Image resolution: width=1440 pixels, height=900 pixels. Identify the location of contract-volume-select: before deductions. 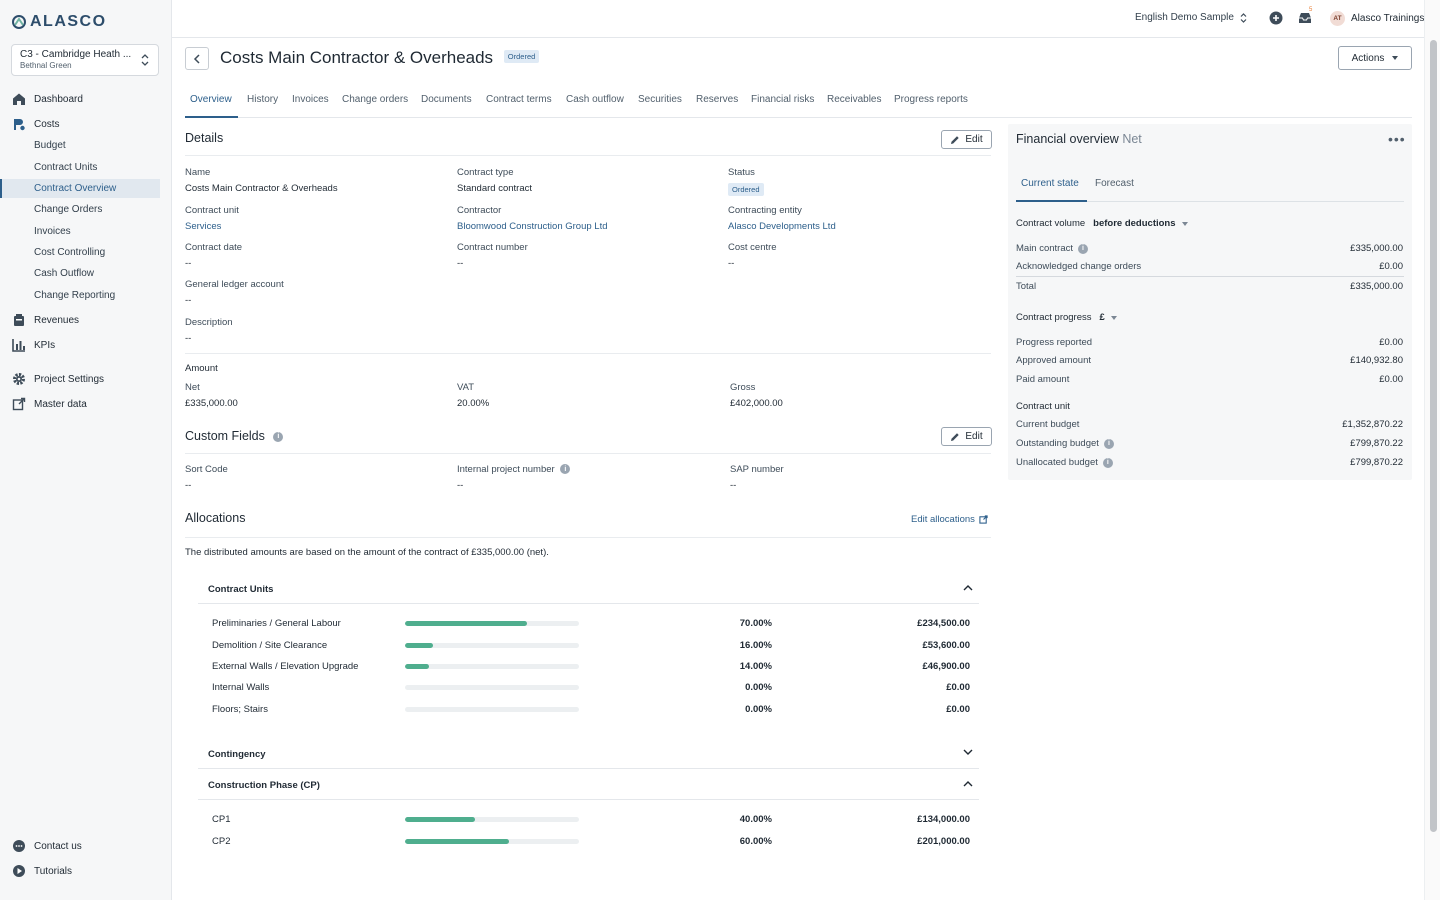
(1140, 223).